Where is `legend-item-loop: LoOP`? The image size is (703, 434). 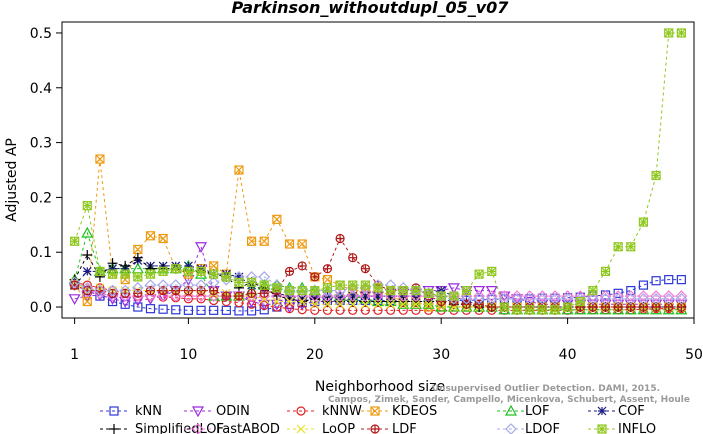
legend-item-loop: LoOP is located at coordinates (321, 428).